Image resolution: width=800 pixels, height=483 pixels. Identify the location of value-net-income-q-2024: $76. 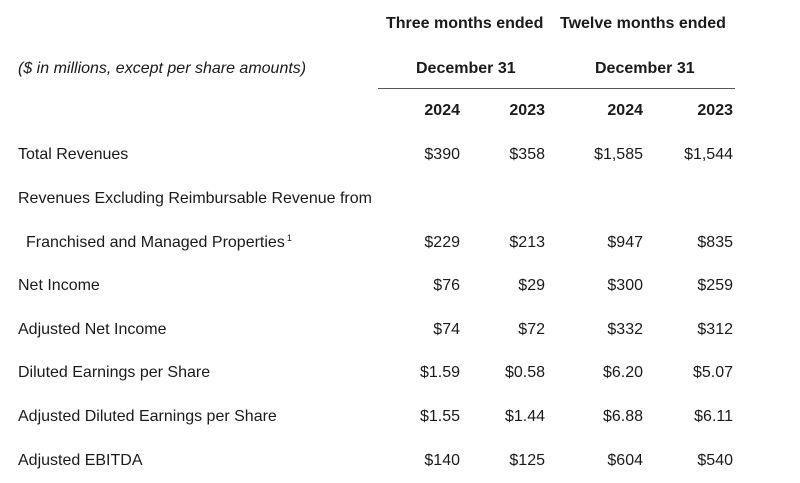
(446, 285).